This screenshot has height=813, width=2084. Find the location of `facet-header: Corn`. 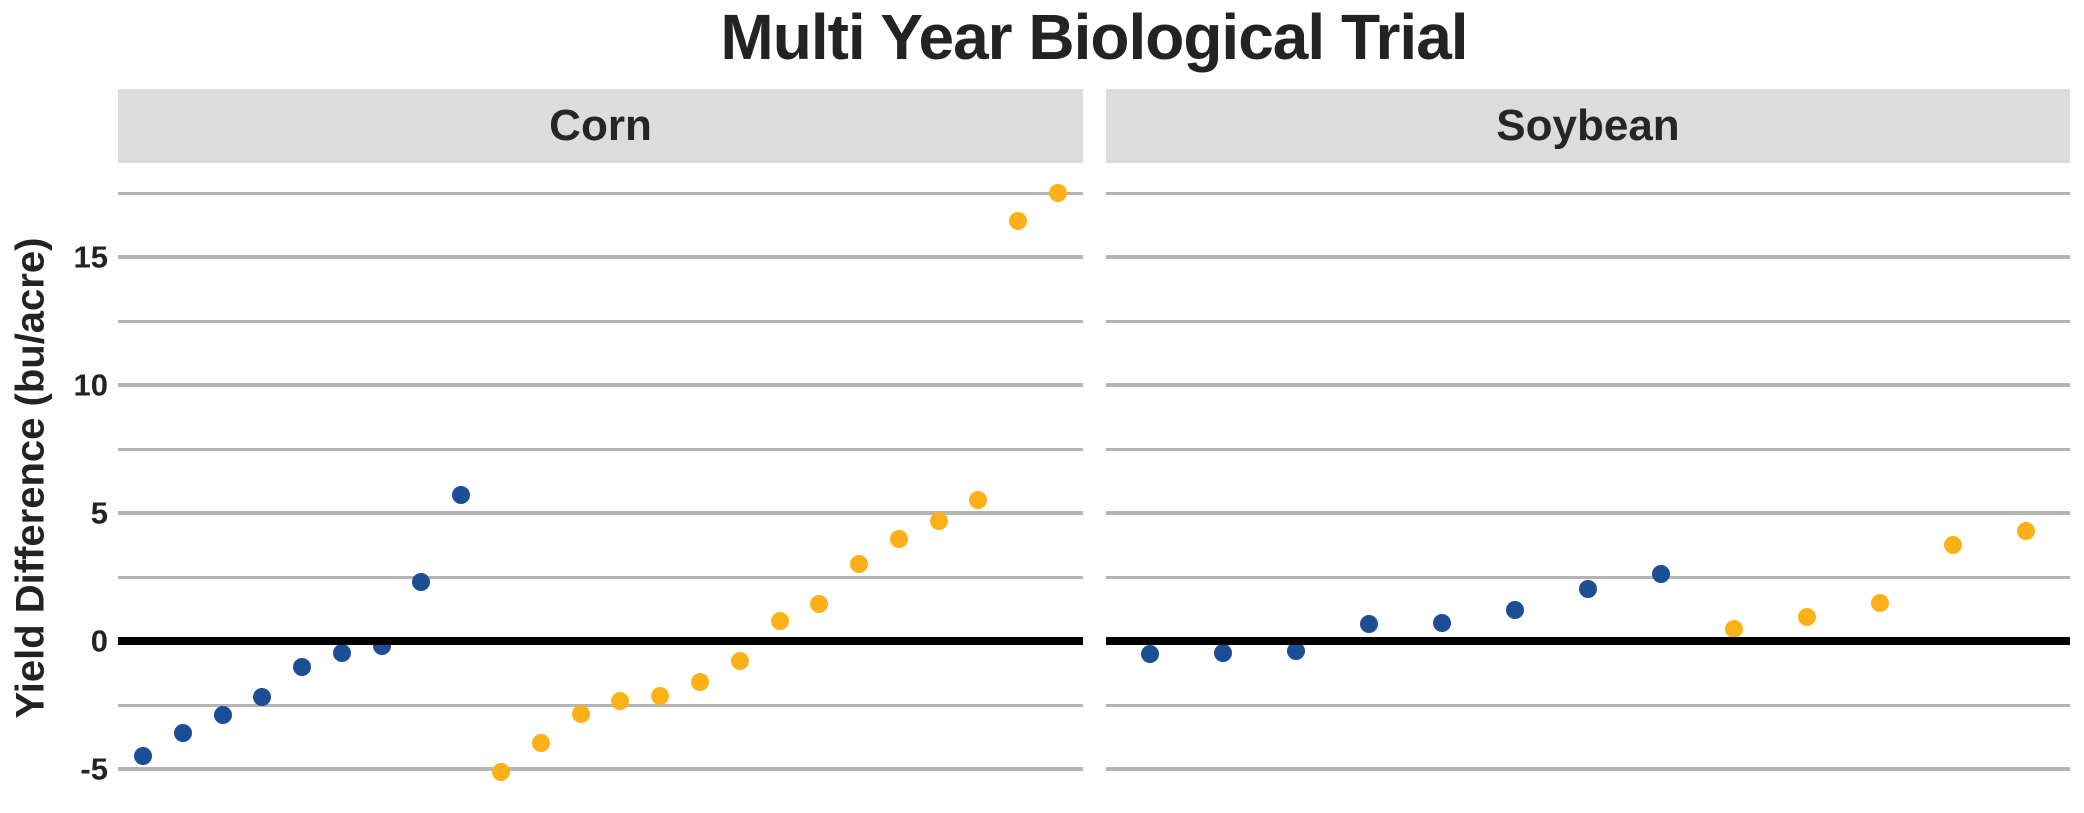

facet-header: Corn is located at coordinates (600, 126).